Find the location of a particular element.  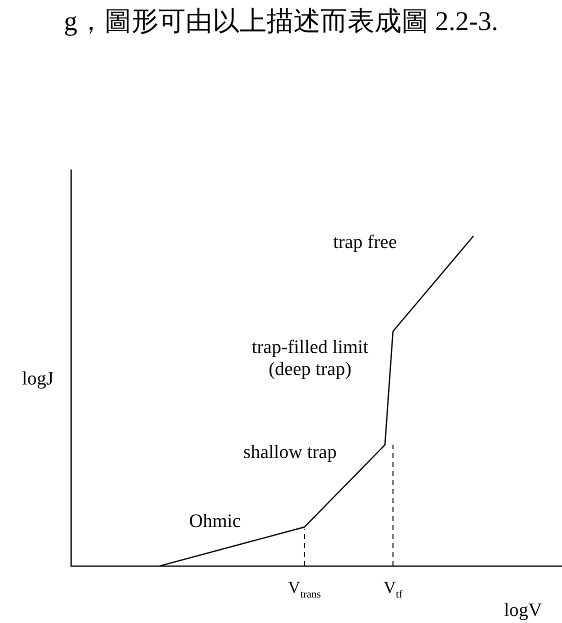

annotation: shallow trap is located at coordinates (290, 452).